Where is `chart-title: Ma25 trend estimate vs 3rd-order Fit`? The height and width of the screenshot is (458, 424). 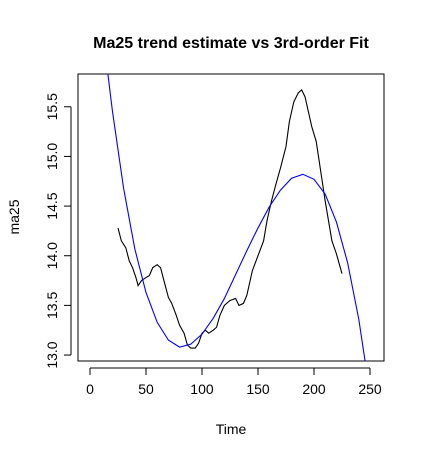 chart-title: Ma25 trend estimate vs 3rd-order Fit is located at coordinates (231, 43).